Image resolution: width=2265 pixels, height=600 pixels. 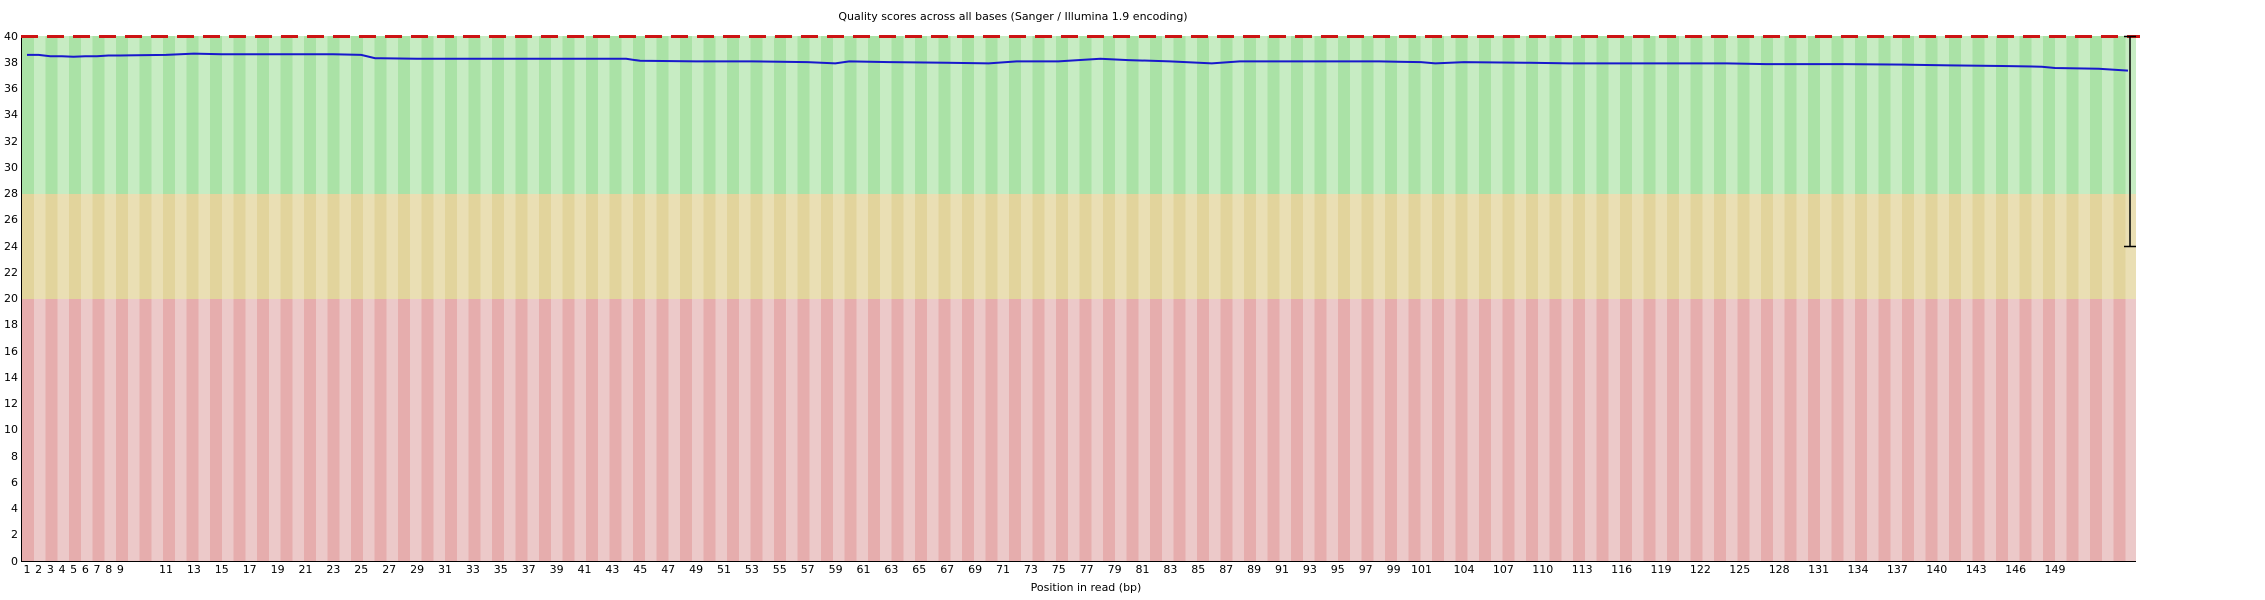 I want to click on x-tick-label: 15, so click(x=221, y=569).